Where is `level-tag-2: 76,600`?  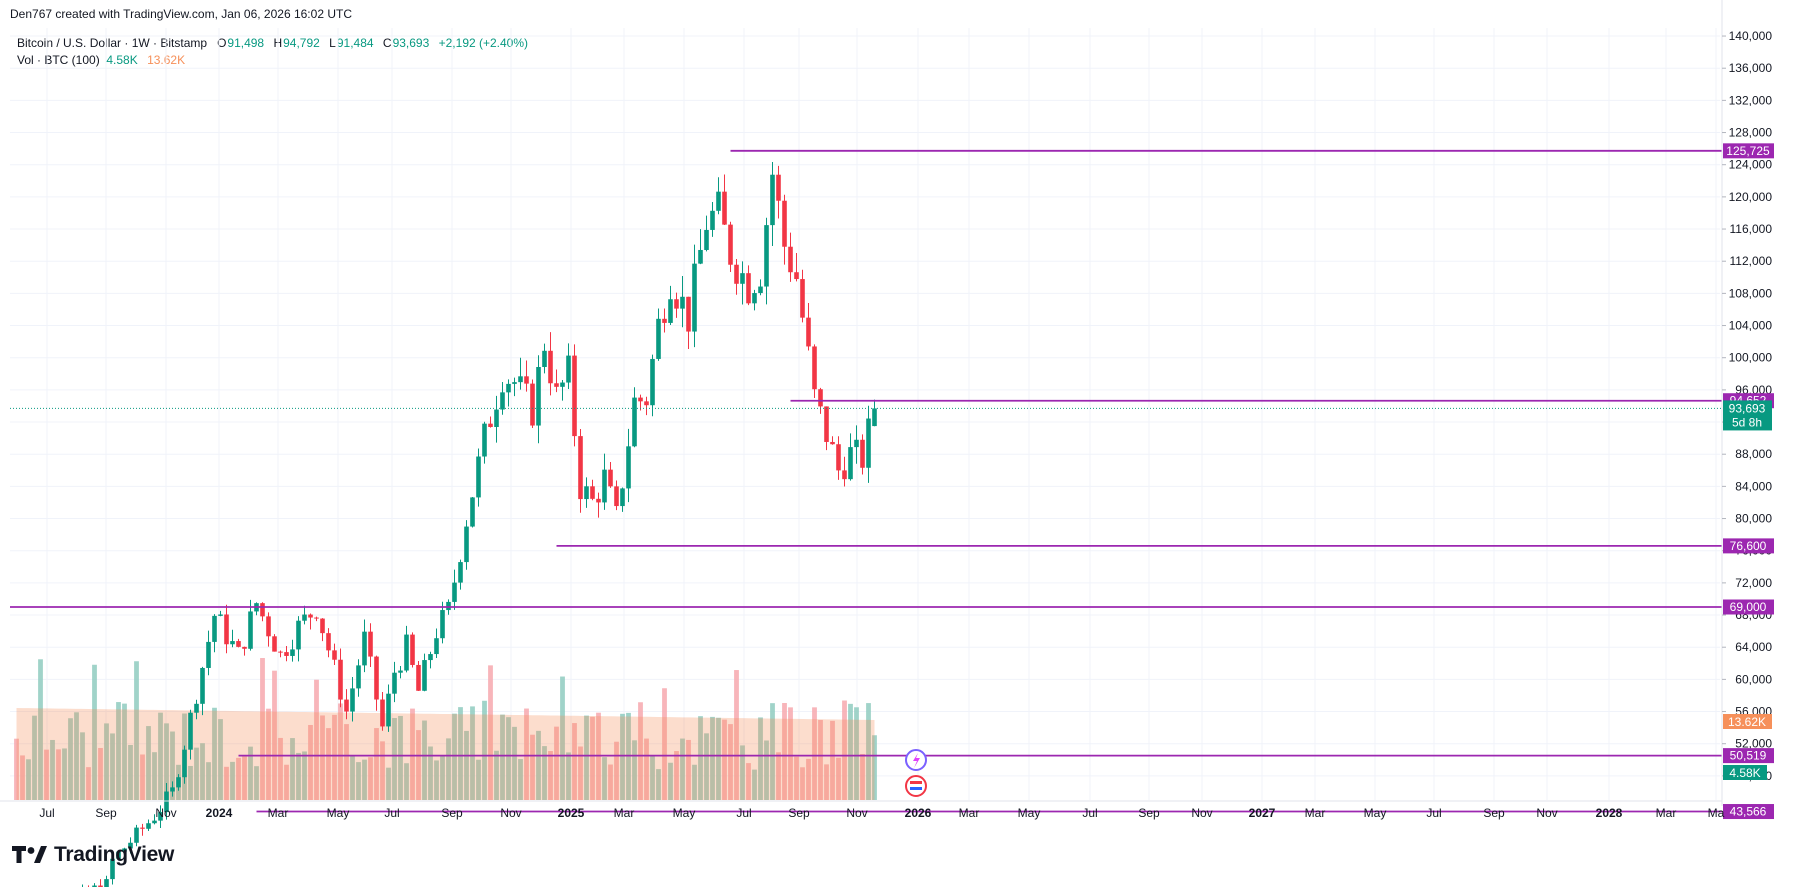 level-tag-2: 76,600 is located at coordinates (1748, 546).